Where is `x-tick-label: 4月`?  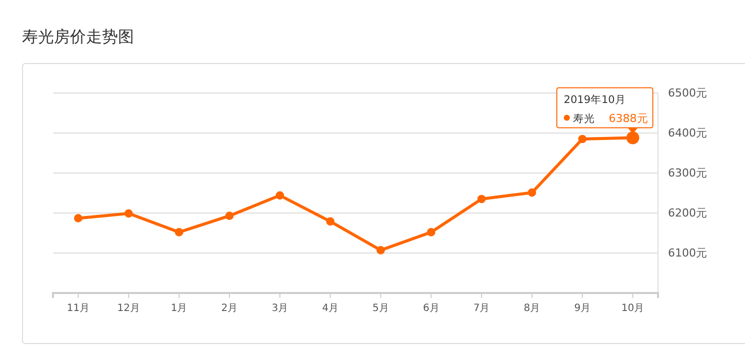 x-tick-label: 4月 is located at coordinates (330, 308).